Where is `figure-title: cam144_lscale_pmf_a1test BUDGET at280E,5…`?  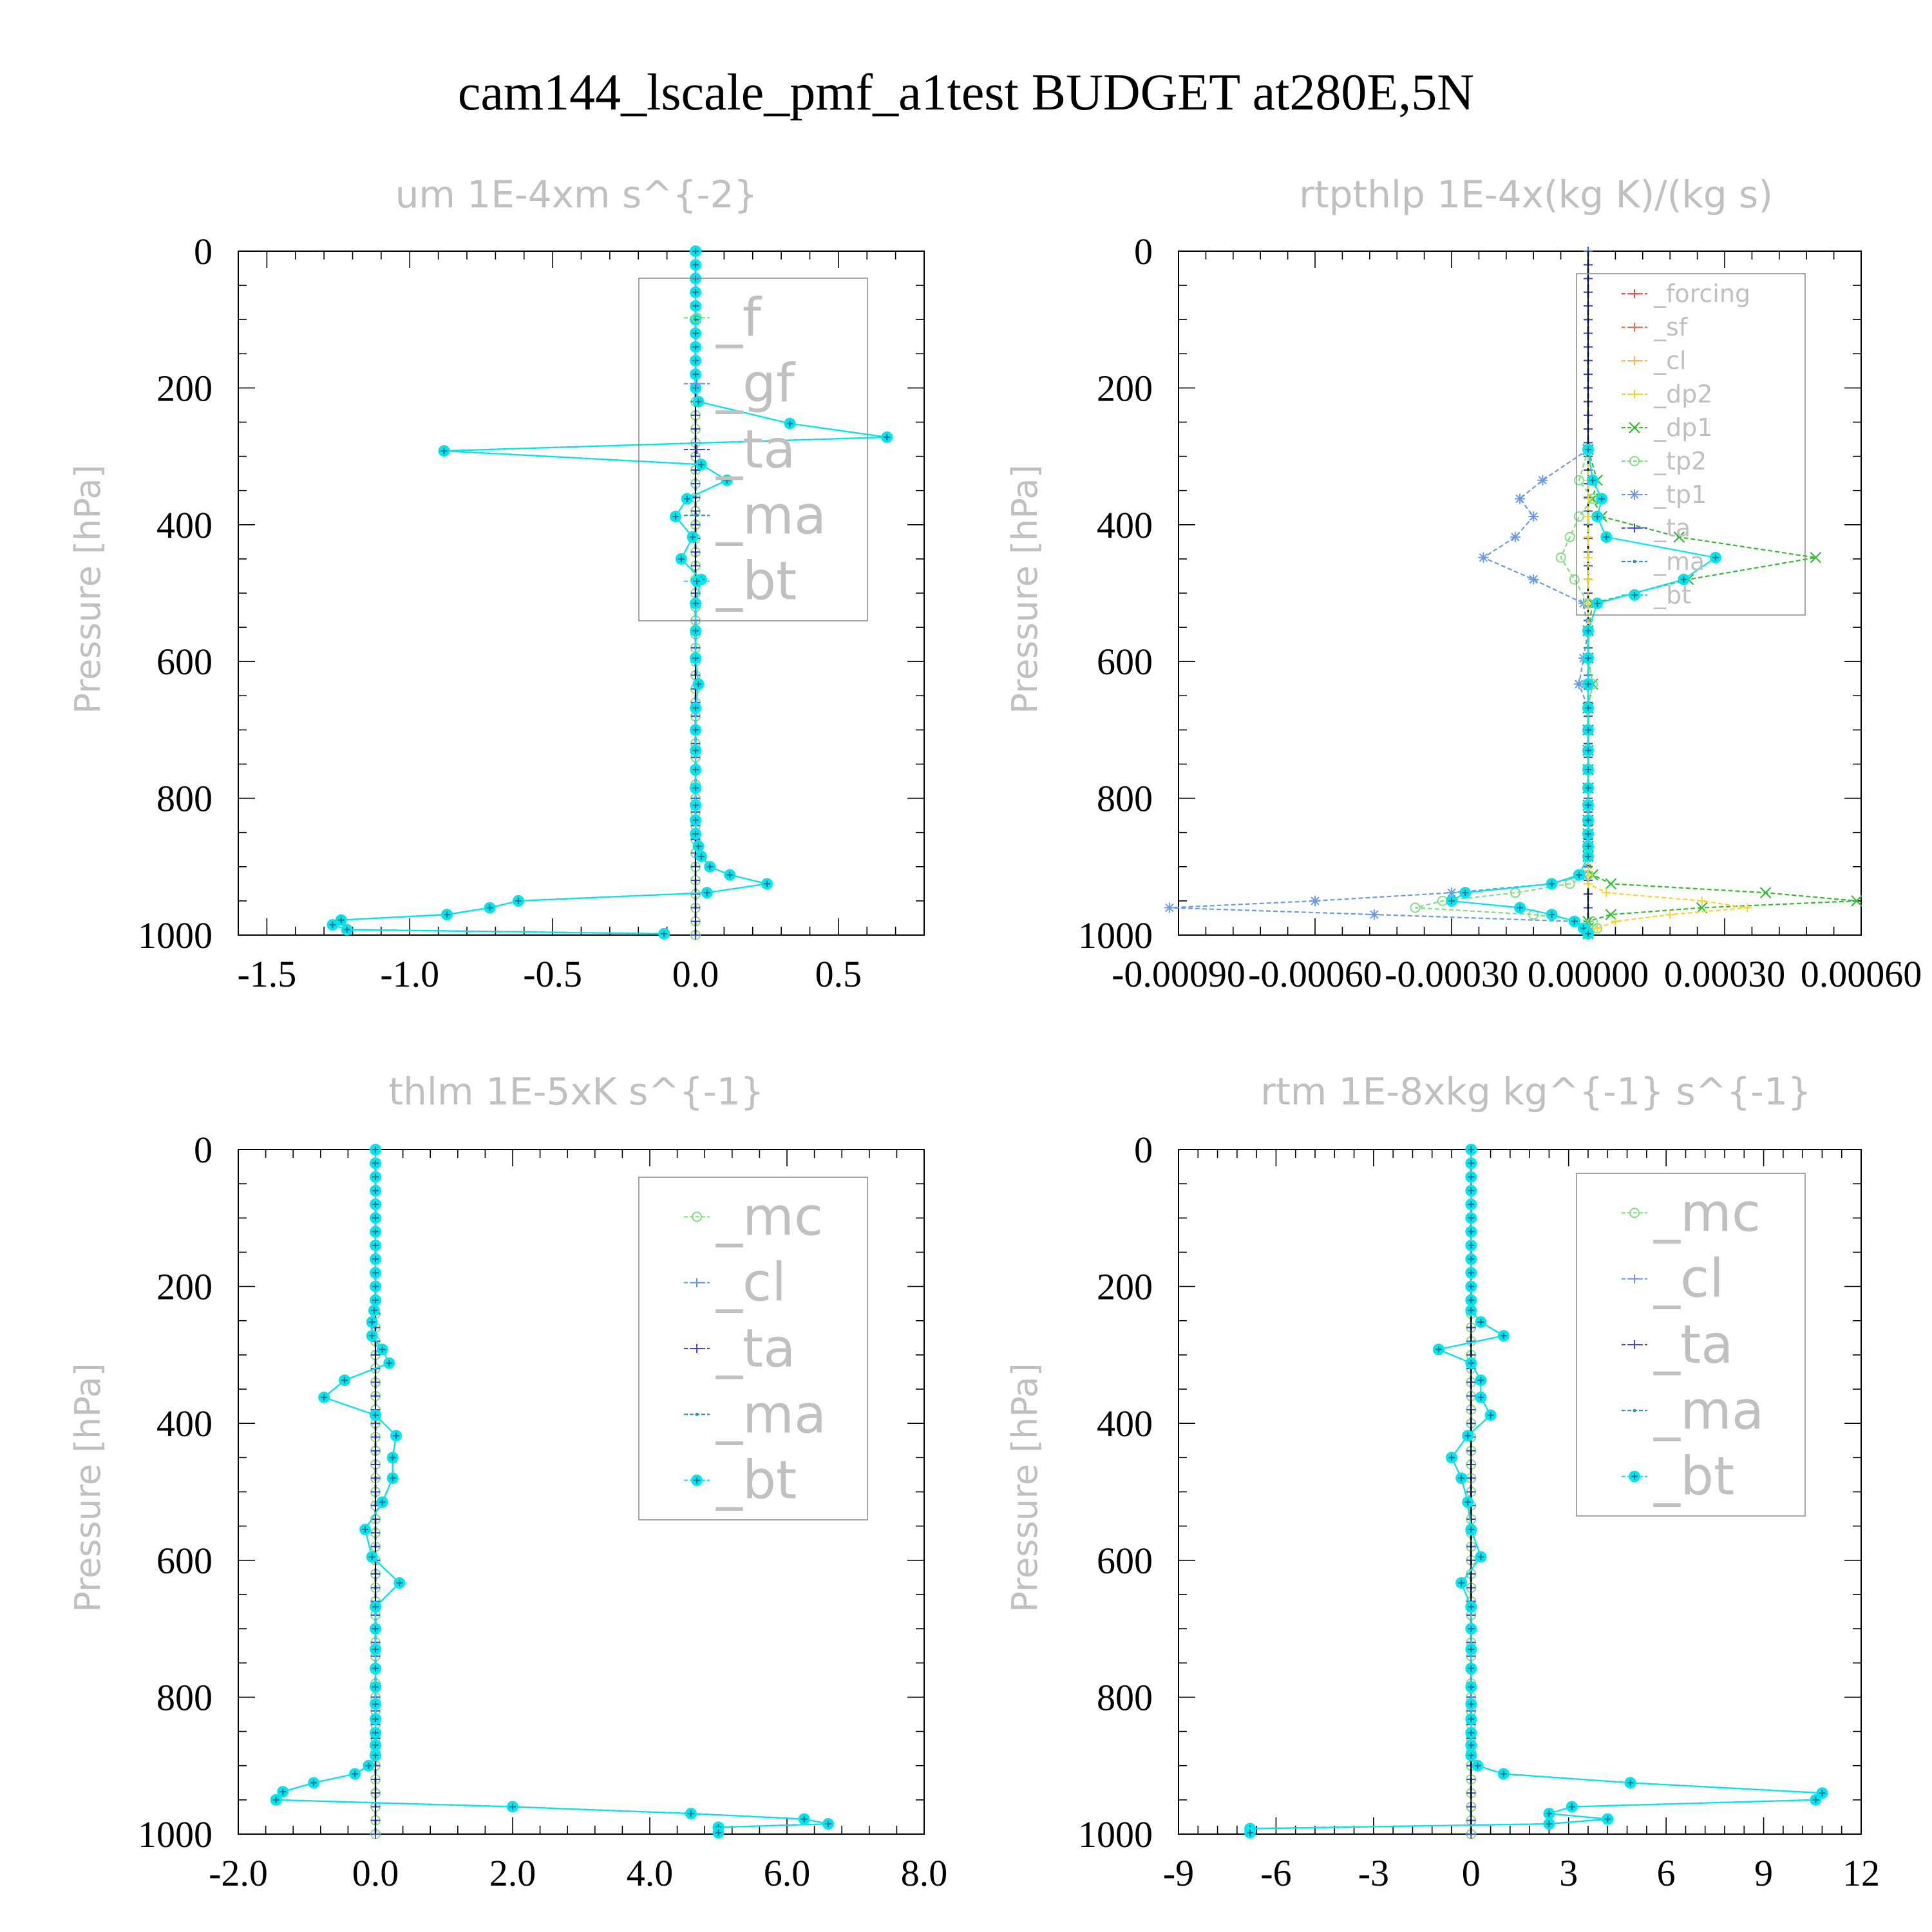
figure-title: cam144_lscale_pmf_a1test BUDGET at280E,5… is located at coordinates (966, 92).